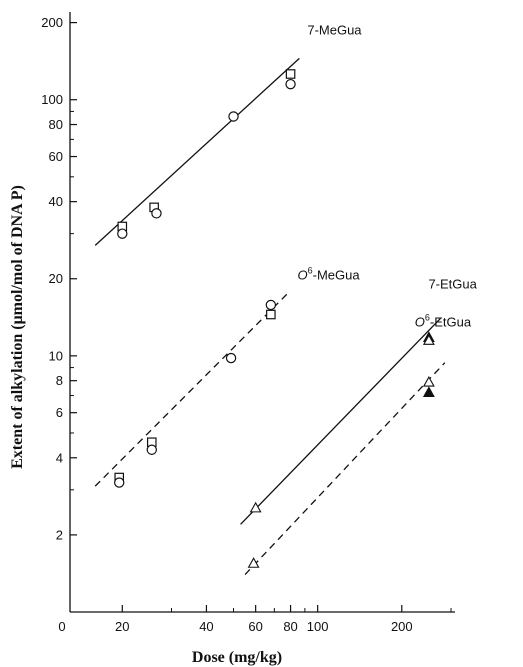  Describe the element at coordinates (59, 380) in the screenshot. I see `y-tick-label: 8` at that location.